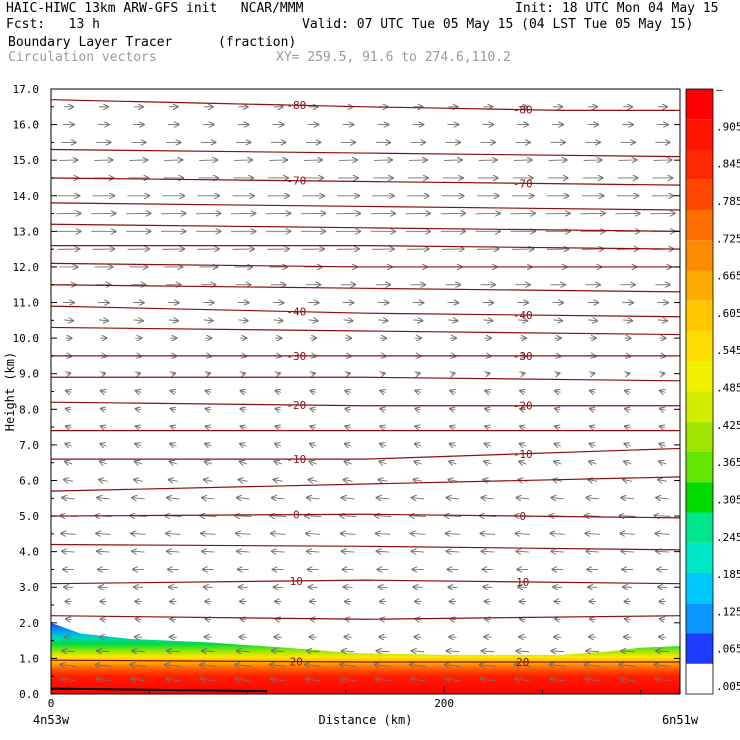  What do you see at coordinates (728, 388) in the screenshot?
I see `colorbar-label: .485` at bounding box center [728, 388].